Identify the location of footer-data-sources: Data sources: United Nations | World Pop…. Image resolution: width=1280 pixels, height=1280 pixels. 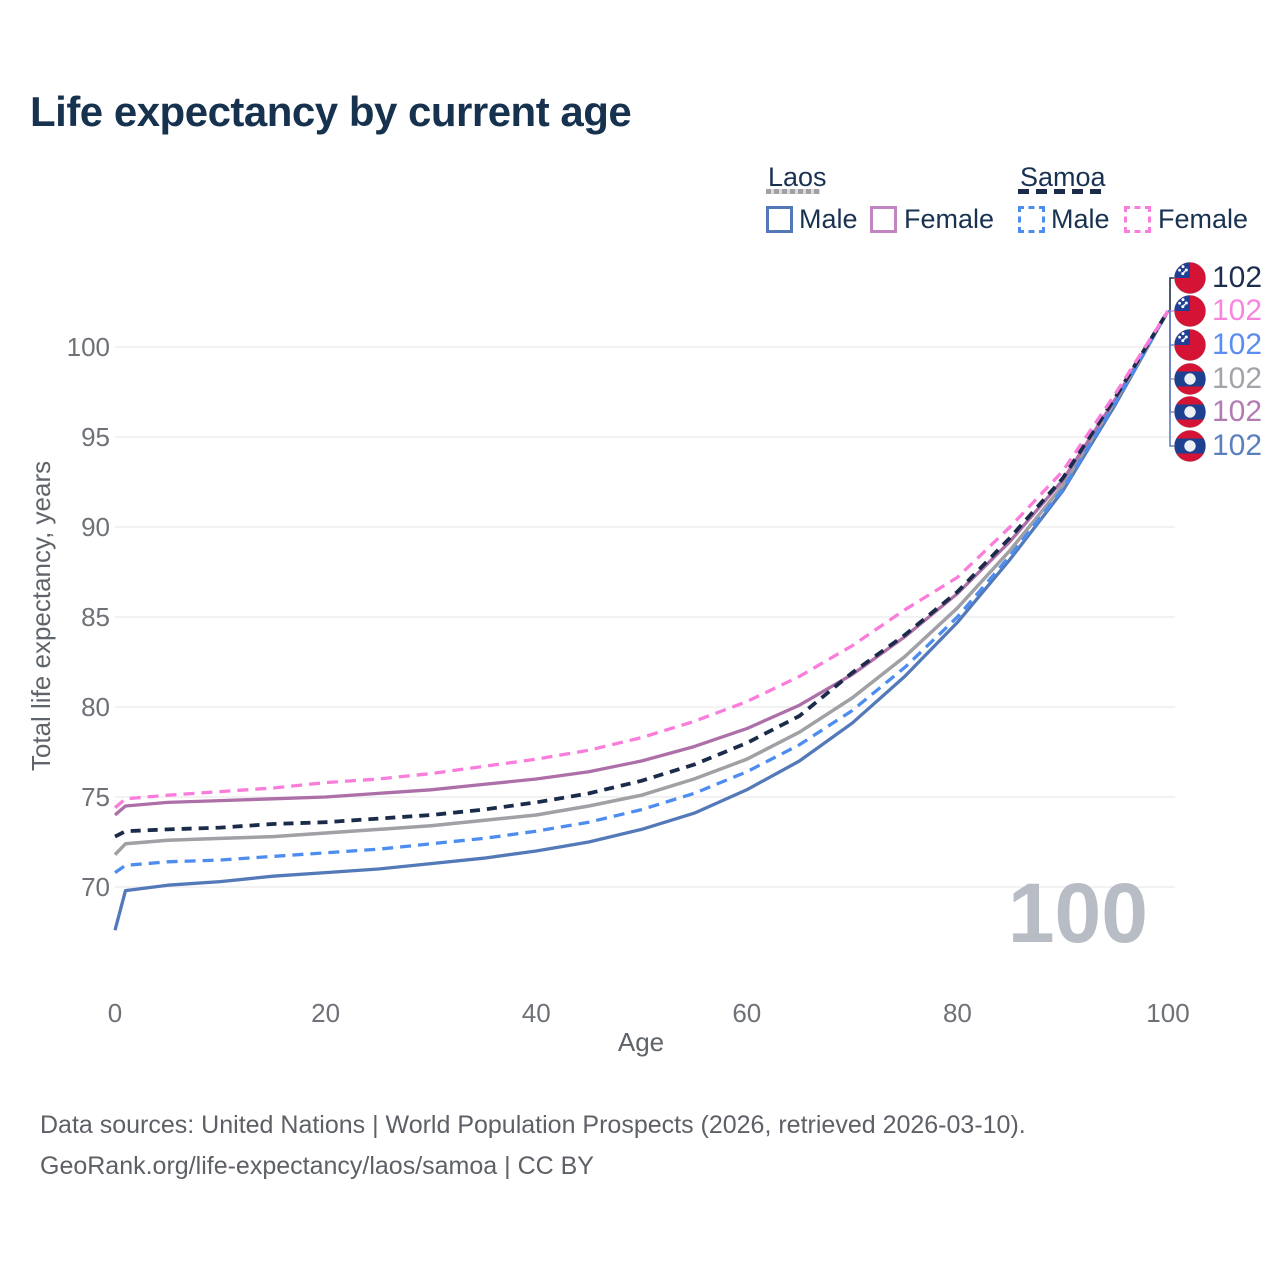
(533, 1125).